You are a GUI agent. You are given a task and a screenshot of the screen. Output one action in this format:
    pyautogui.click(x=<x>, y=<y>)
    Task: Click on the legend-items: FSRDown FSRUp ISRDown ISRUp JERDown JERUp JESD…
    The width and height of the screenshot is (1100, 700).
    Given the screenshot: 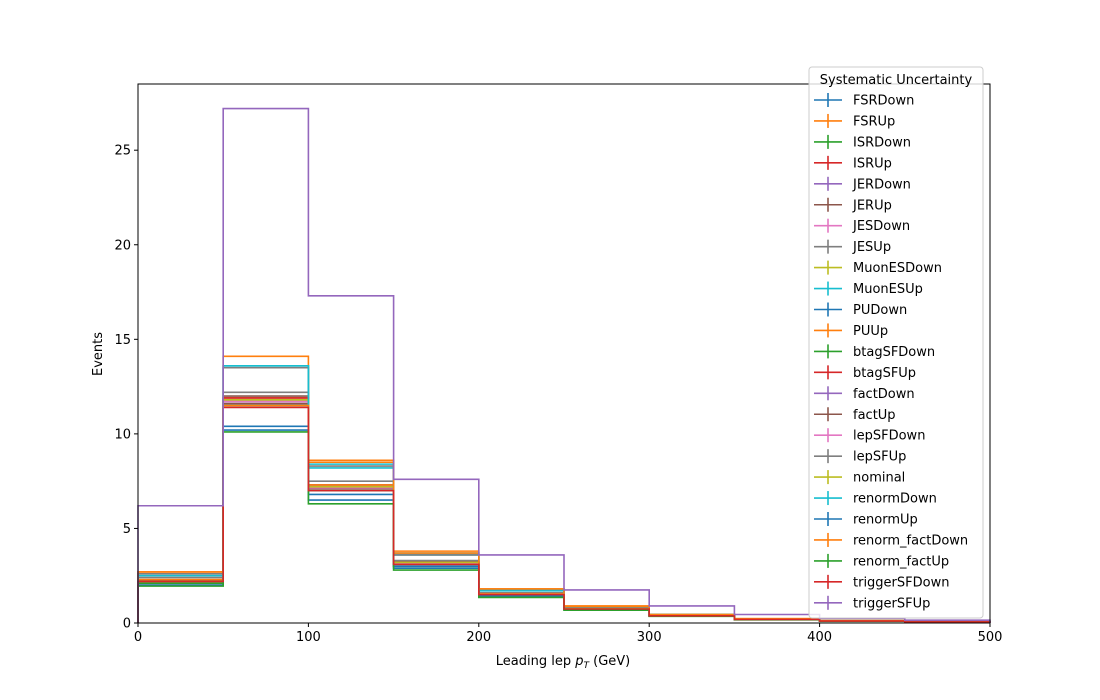 What is the action you would take?
    pyautogui.click(x=891, y=352)
    